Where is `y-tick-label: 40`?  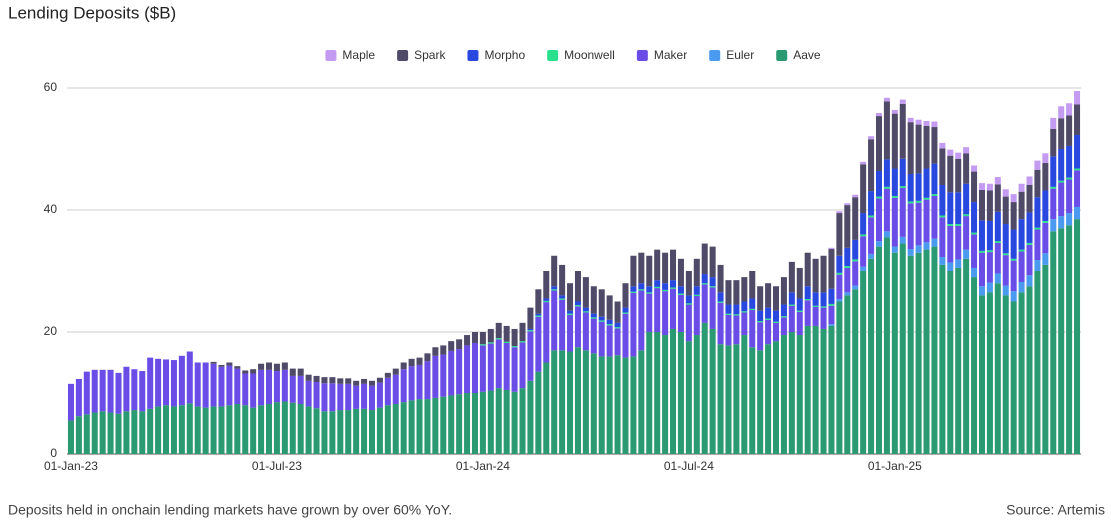
y-tick-label: 40 is located at coordinates (51, 209).